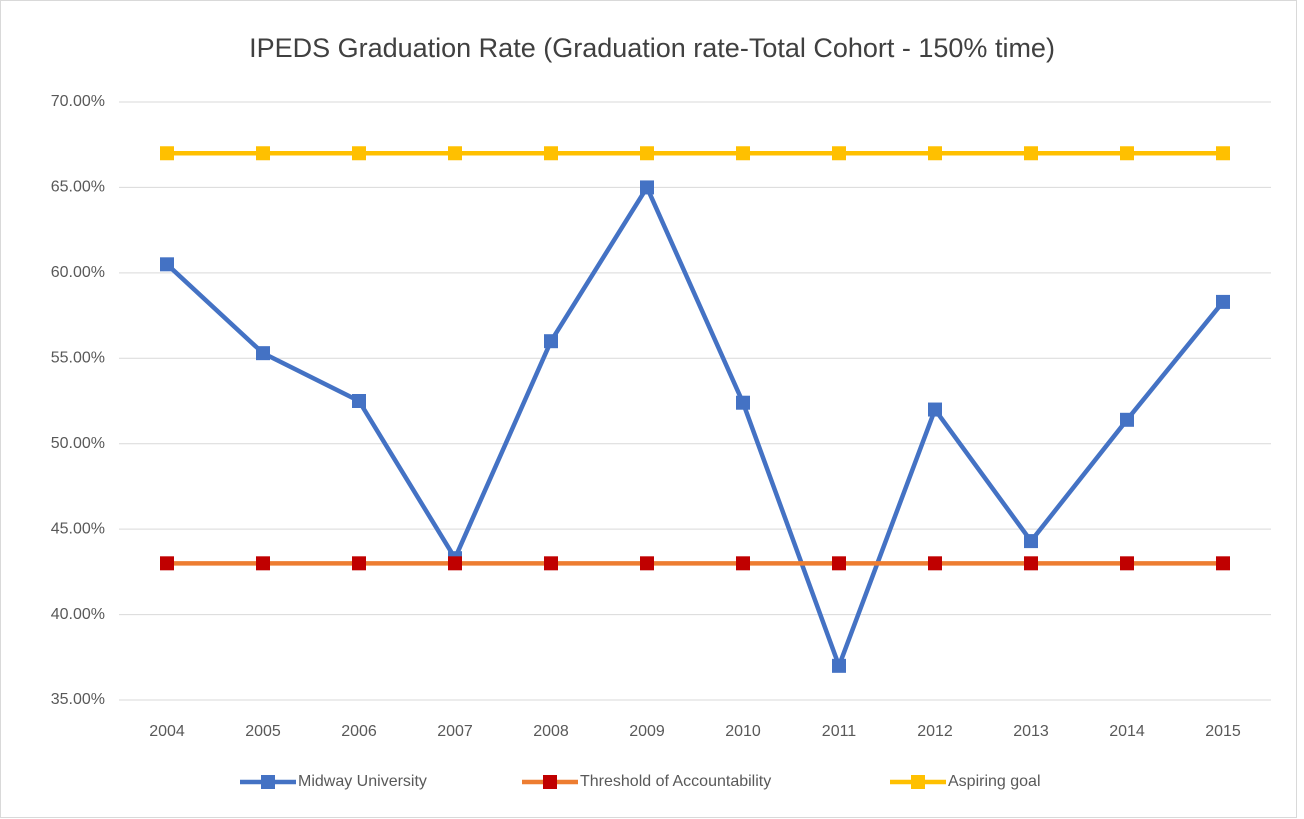 This screenshot has width=1304, height=819. I want to click on legend-label: Threshold of Accountability, so click(675, 781).